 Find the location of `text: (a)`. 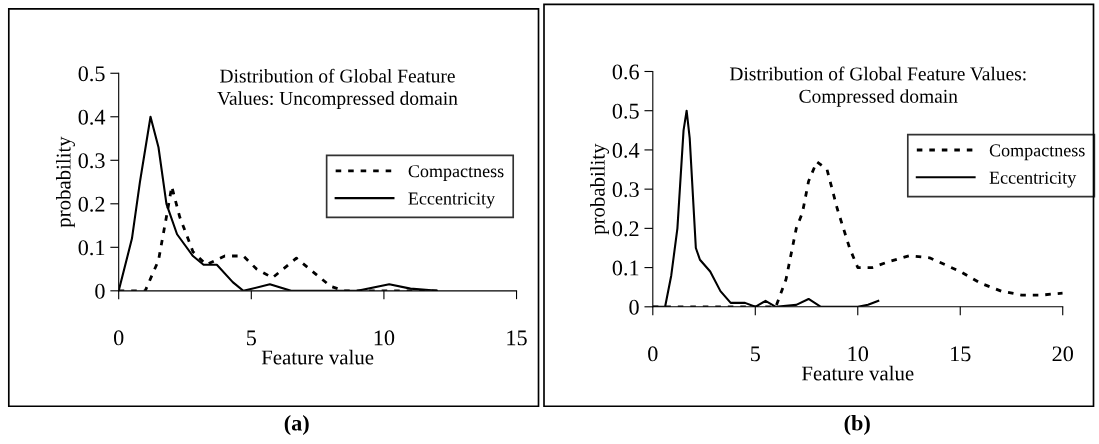

text: (a) is located at coordinates (296, 425).